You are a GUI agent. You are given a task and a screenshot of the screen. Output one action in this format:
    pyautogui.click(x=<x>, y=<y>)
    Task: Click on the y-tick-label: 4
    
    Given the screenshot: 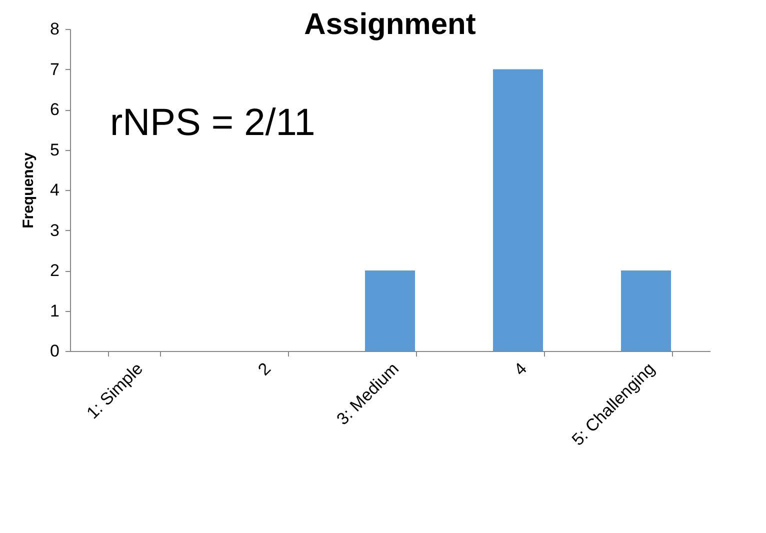 What is the action you would take?
    pyautogui.click(x=55, y=190)
    